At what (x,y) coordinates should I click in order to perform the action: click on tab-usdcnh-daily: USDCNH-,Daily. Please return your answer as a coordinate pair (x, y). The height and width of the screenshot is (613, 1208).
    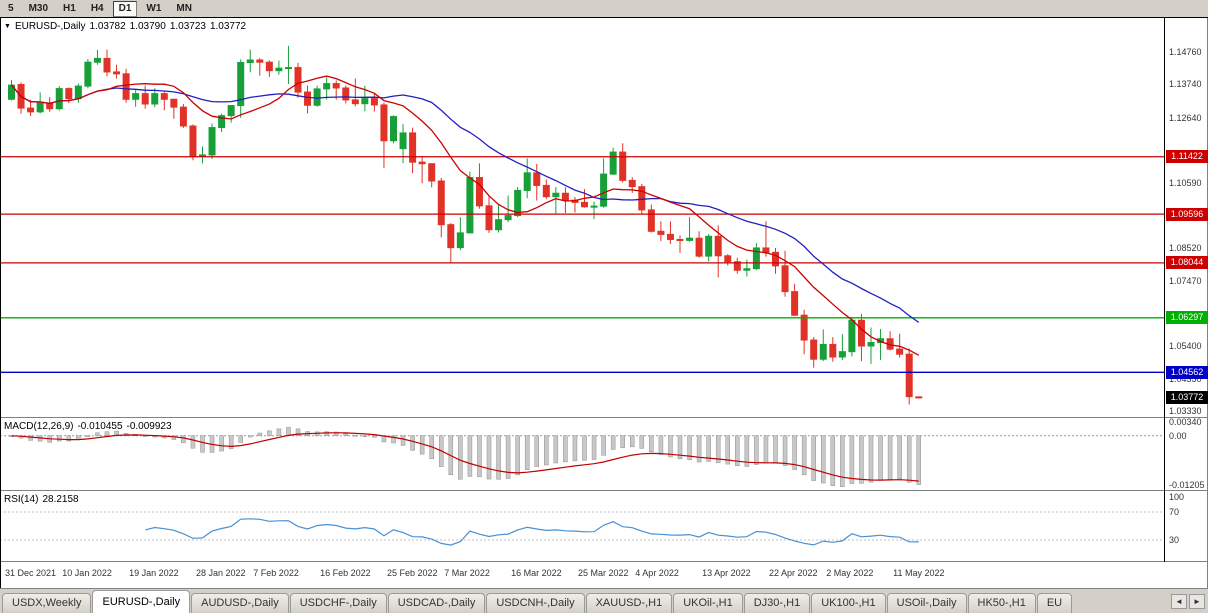
    Looking at the image, I should click on (535, 603).